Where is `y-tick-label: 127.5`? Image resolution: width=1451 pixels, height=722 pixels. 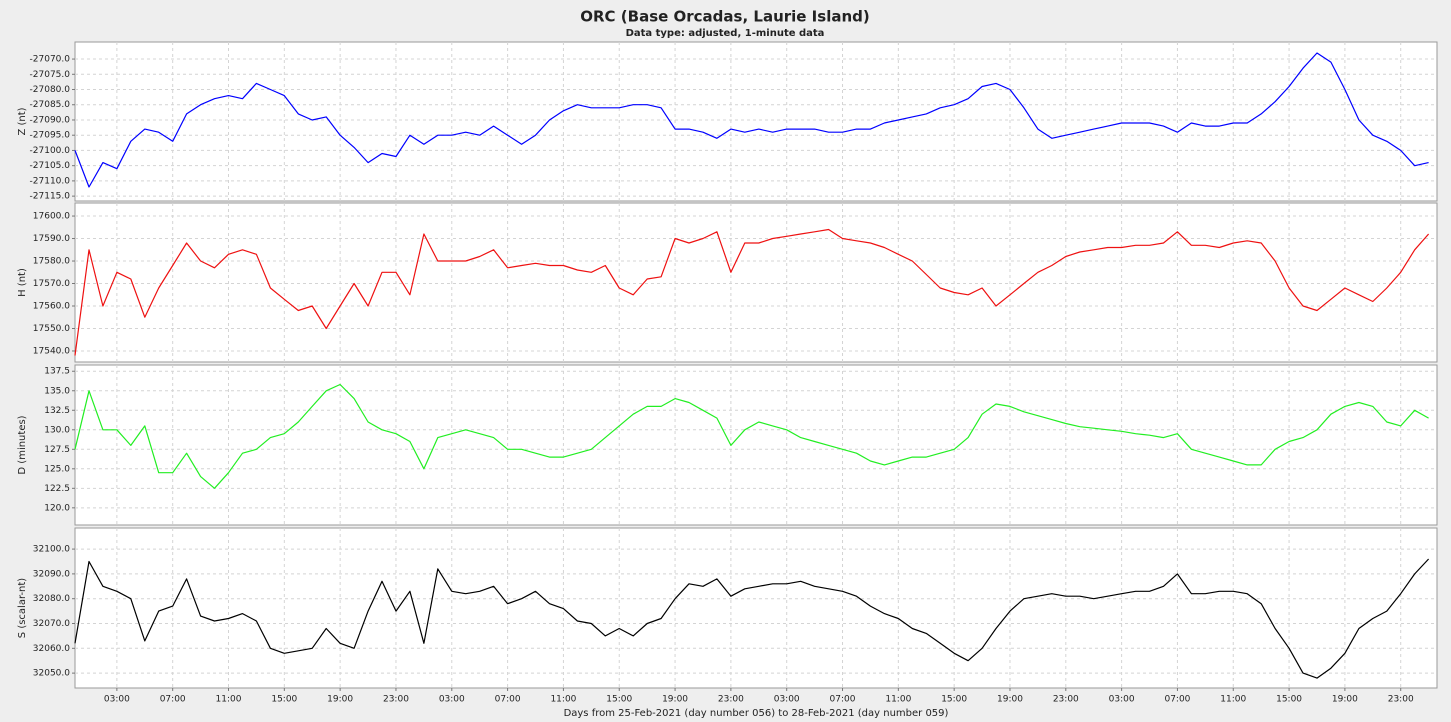 y-tick-label: 127.5 is located at coordinates (57, 450).